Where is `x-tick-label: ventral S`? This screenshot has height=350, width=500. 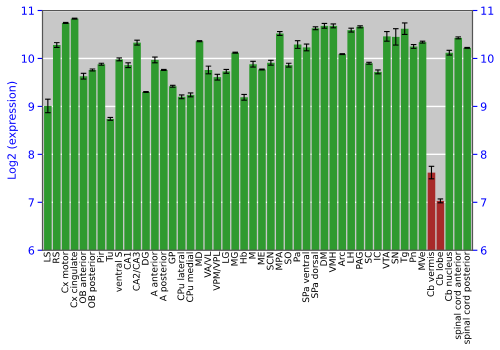
x-tick-label: ventral S is located at coordinates (118, 272).